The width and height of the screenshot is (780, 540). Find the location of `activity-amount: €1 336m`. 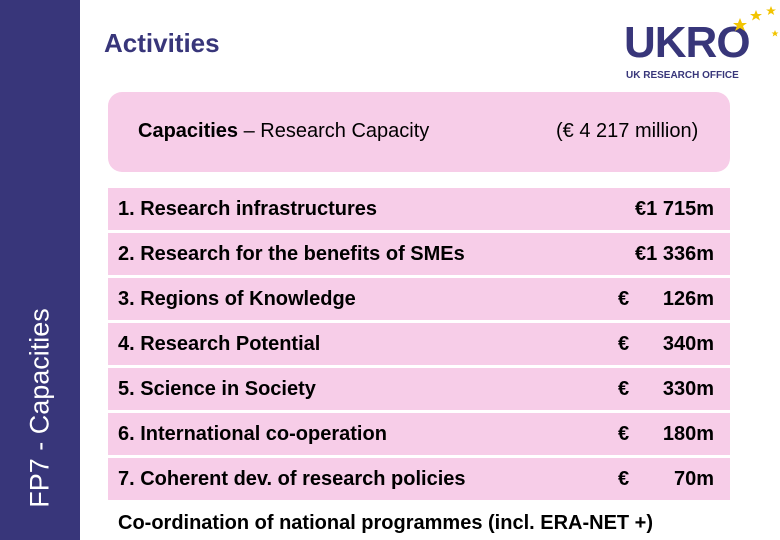

activity-amount: €1 336m is located at coordinates (674, 254).